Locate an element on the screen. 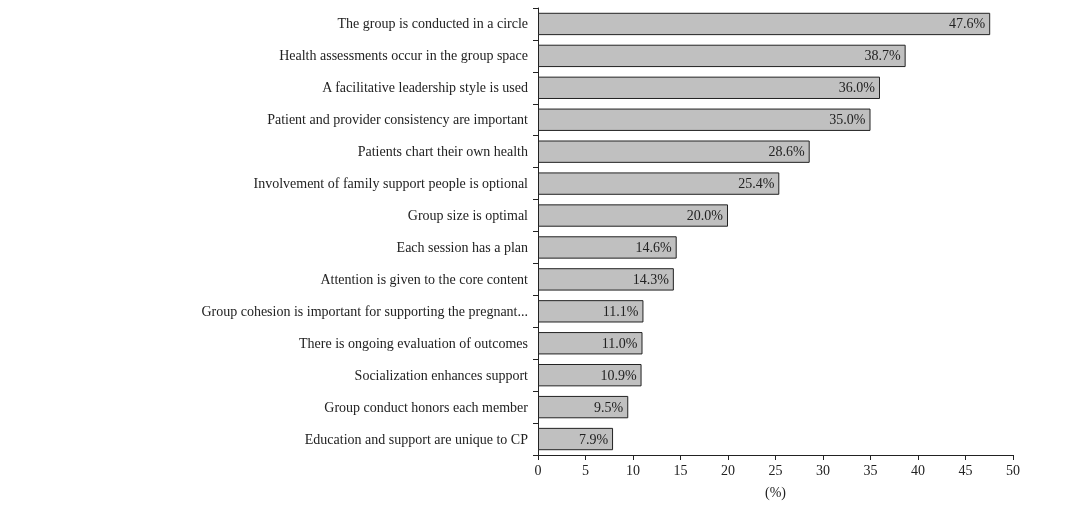 The height and width of the screenshot is (517, 1087). y-tick-label: A facilitative leadership style is used is located at coordinates (425, 88).